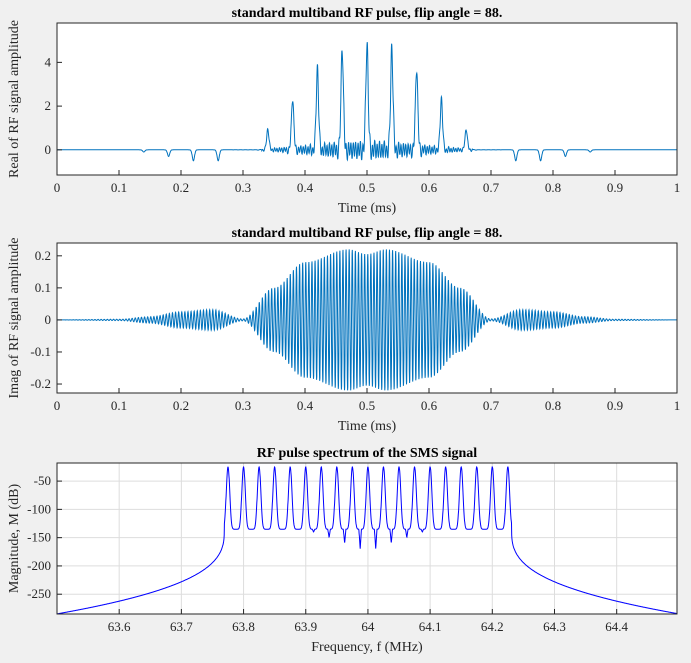  I want to click on x-tick-label: 64.1, so click(430, 626).